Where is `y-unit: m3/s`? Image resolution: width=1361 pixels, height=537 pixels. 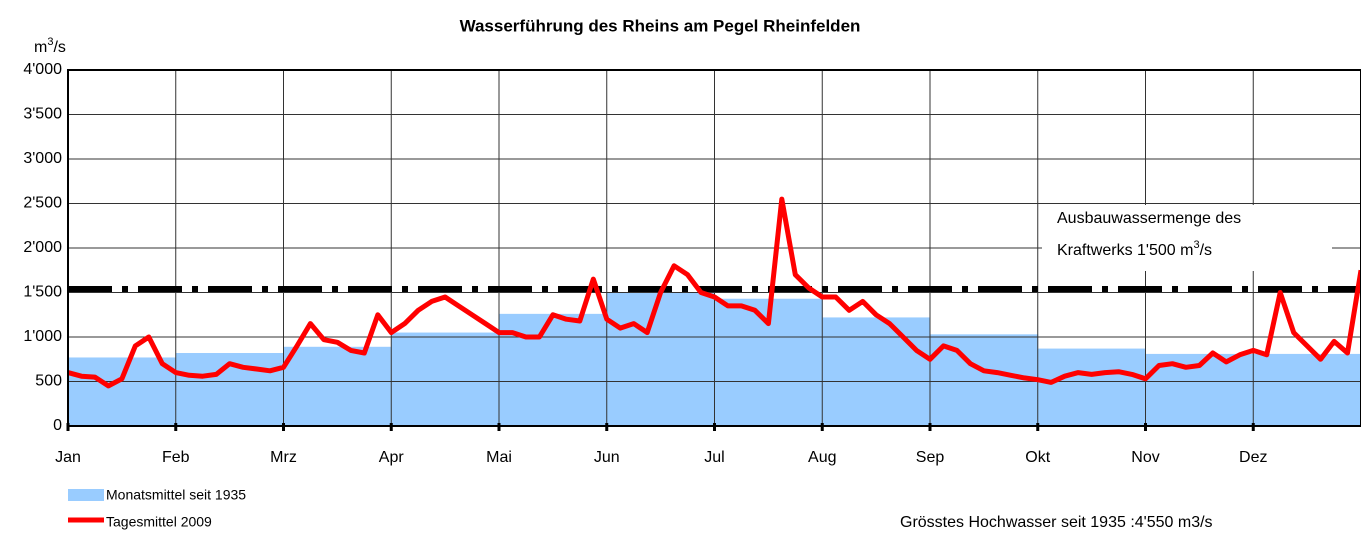
y-unit: m3/s is located at coordinates (50, 46).